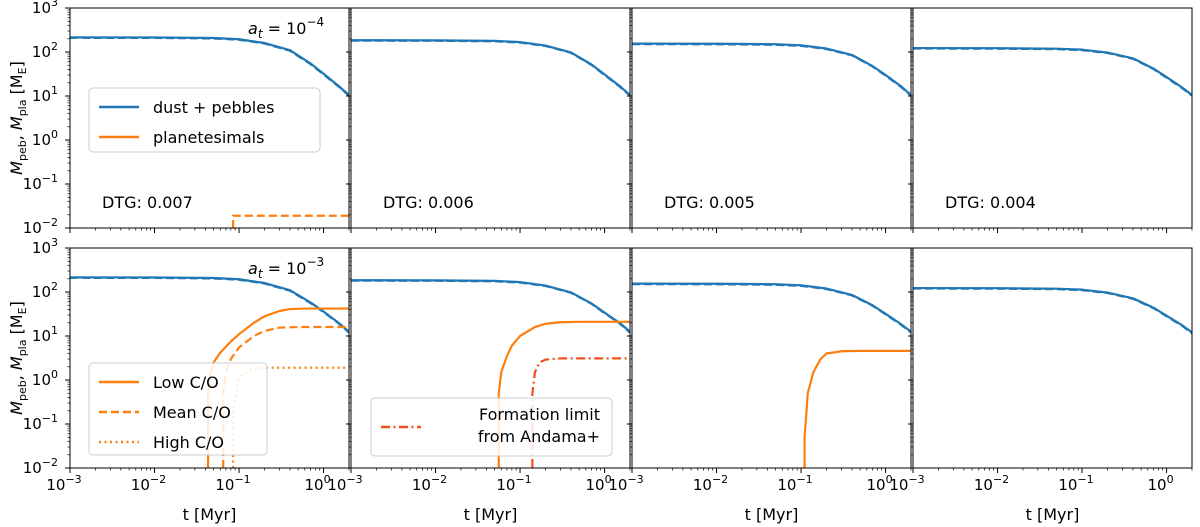 This screenshot has height=527, width=1200. Describe the element at coordinates (709, 202) in the screenshot. I see `dtg-annotation: DTG: 0.005` at that location.